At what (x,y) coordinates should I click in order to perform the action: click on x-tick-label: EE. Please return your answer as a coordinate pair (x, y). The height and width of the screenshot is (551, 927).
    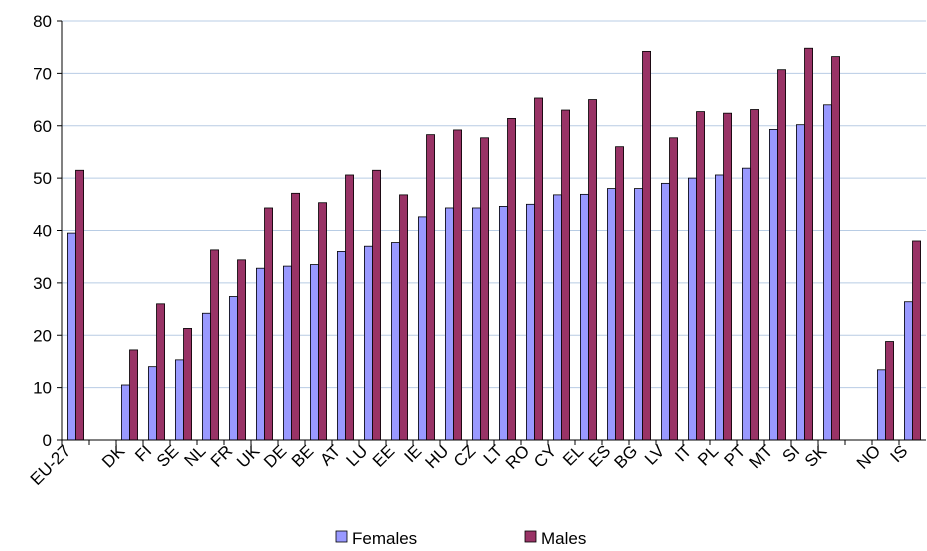
    Looking at the image, I should click on (383, 455).